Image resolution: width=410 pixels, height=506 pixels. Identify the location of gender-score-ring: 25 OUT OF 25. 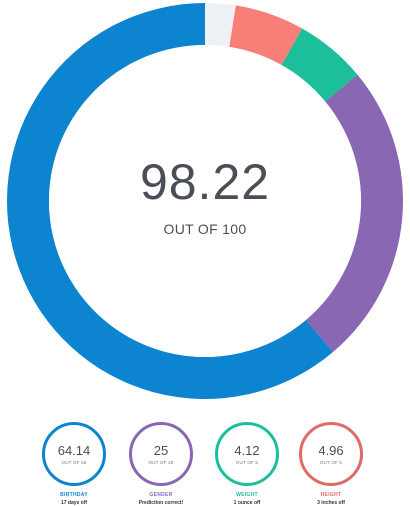
(161, 454).